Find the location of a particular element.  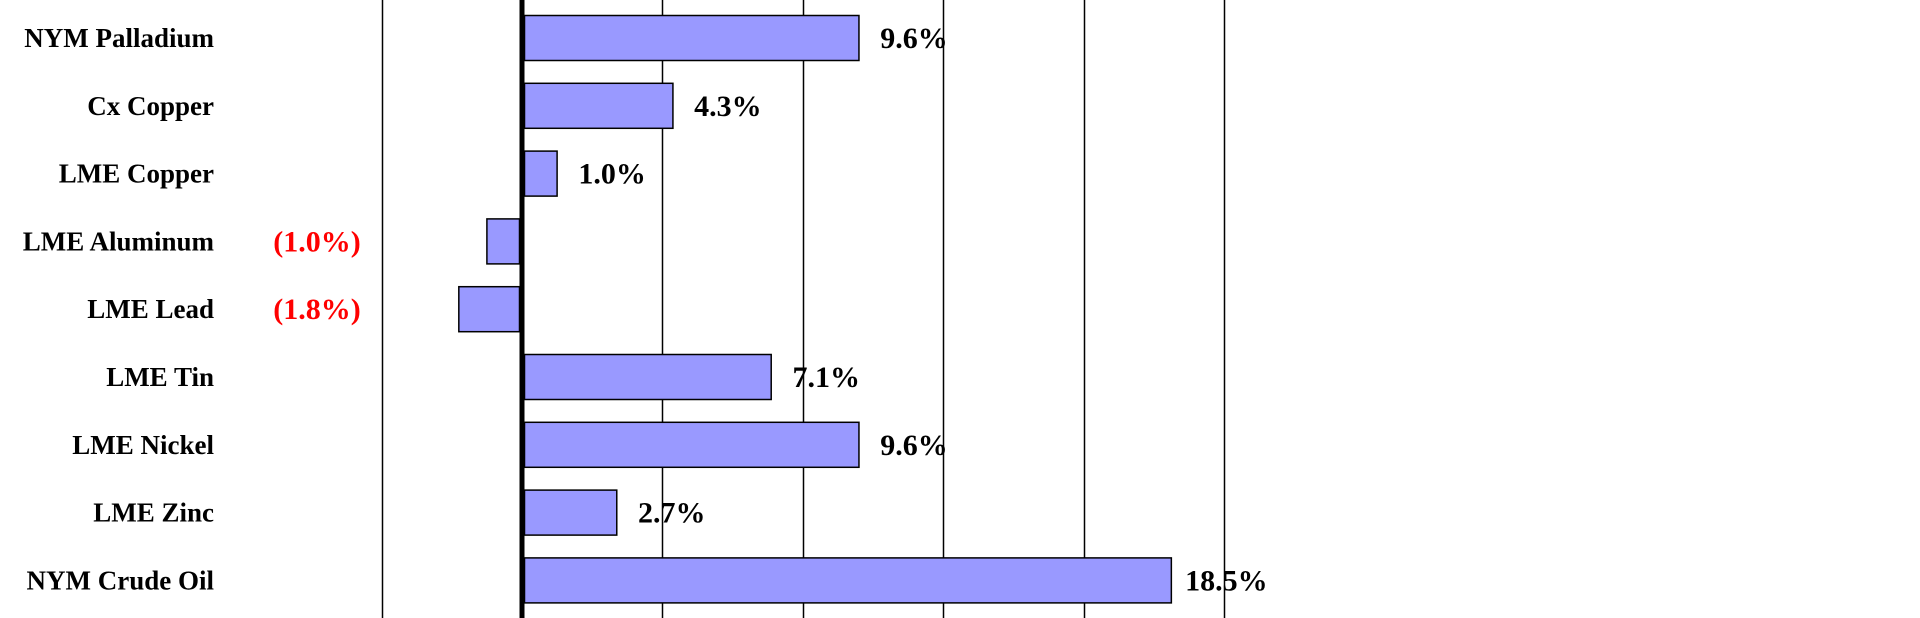

category-label: NYM Palladium is located at coordinates (119, 38).